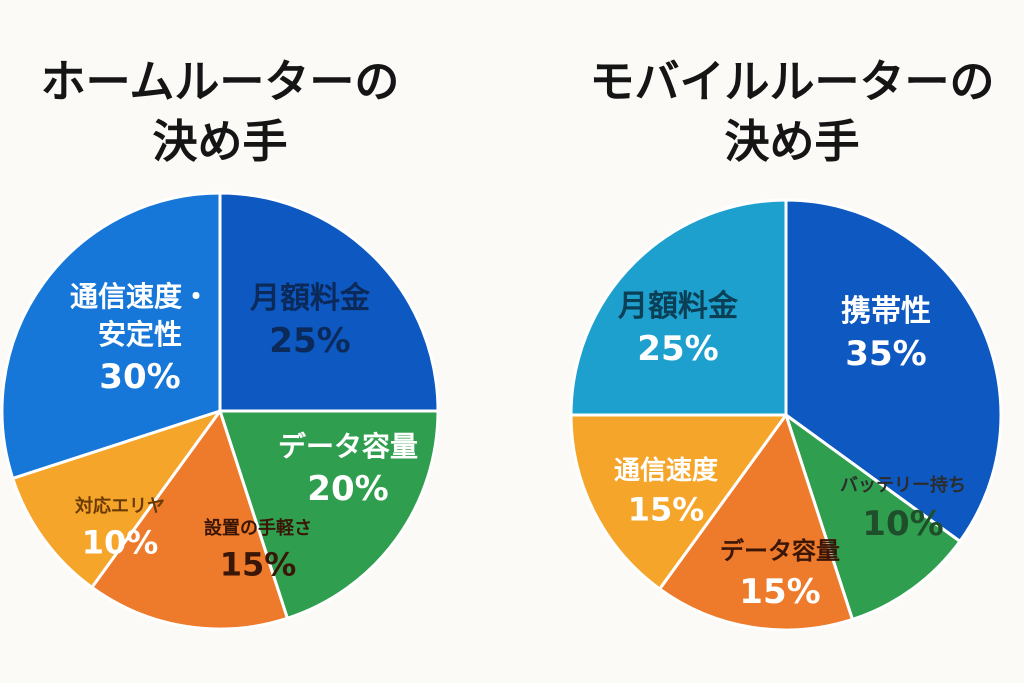  Describe the element at coordinates (347, 489) in the screenshot. I see `slice-value-label: 20%` at that location.